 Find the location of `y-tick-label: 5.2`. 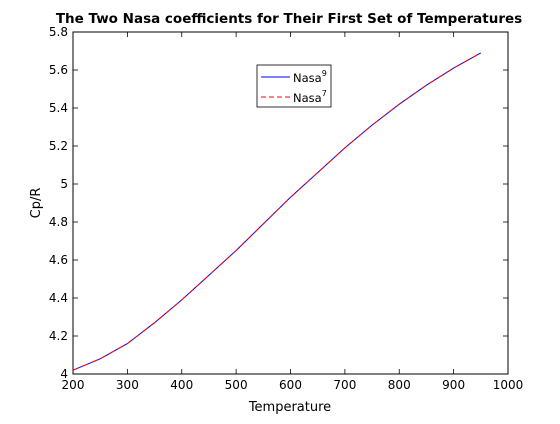

y-tick-label: 5.2 is located at coordinates (58, 146).